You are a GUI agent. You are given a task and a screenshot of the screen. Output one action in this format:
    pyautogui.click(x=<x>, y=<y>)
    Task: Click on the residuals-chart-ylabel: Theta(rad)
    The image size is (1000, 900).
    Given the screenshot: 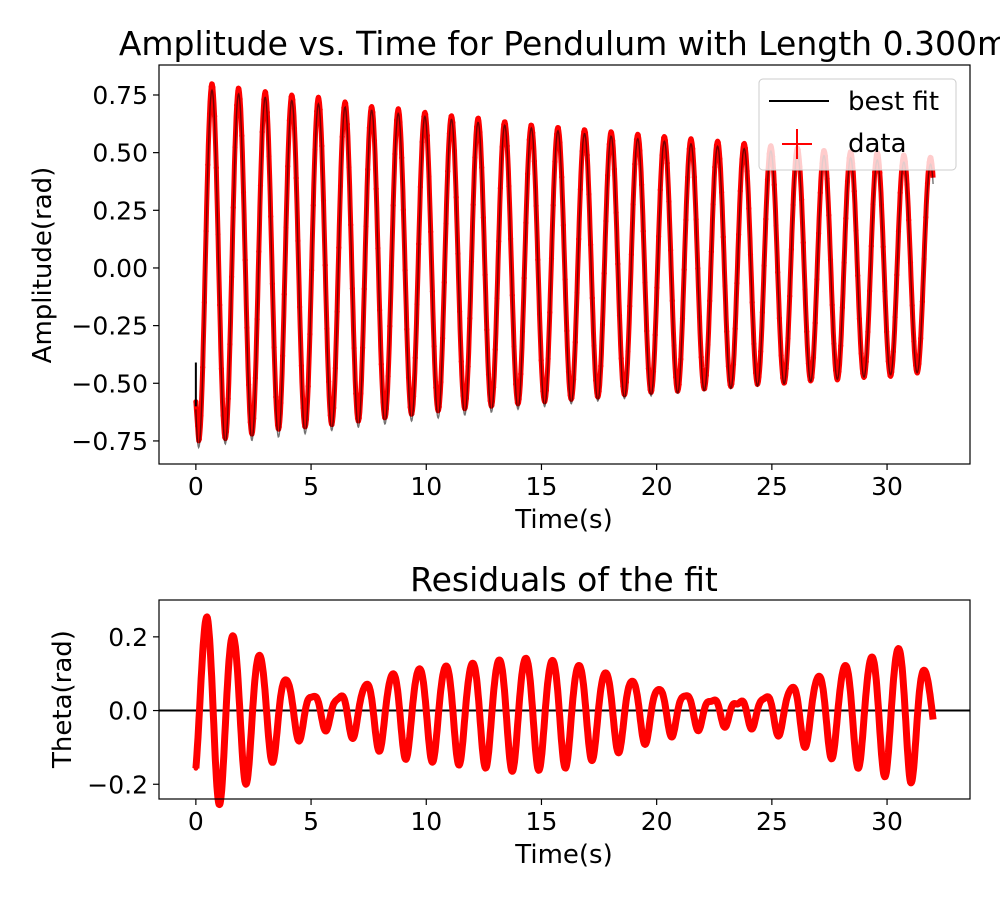 What is the action you would take?
    pyautogui.click(x=63, y=699)
    